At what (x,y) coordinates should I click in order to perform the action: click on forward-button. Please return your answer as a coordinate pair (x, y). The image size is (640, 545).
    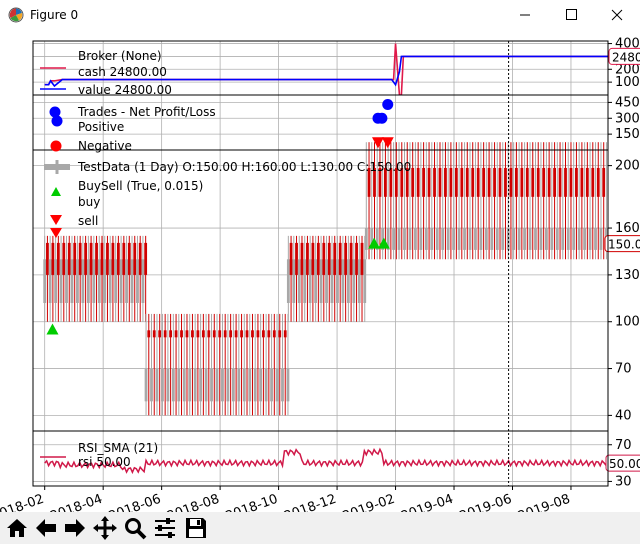
    Looking at the image, I should click on (75, 528).